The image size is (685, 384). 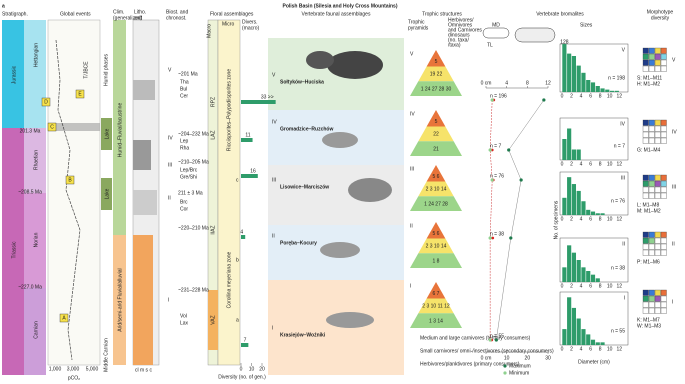 I want to click on n-label: n = 55, so click(x=618, y=331).